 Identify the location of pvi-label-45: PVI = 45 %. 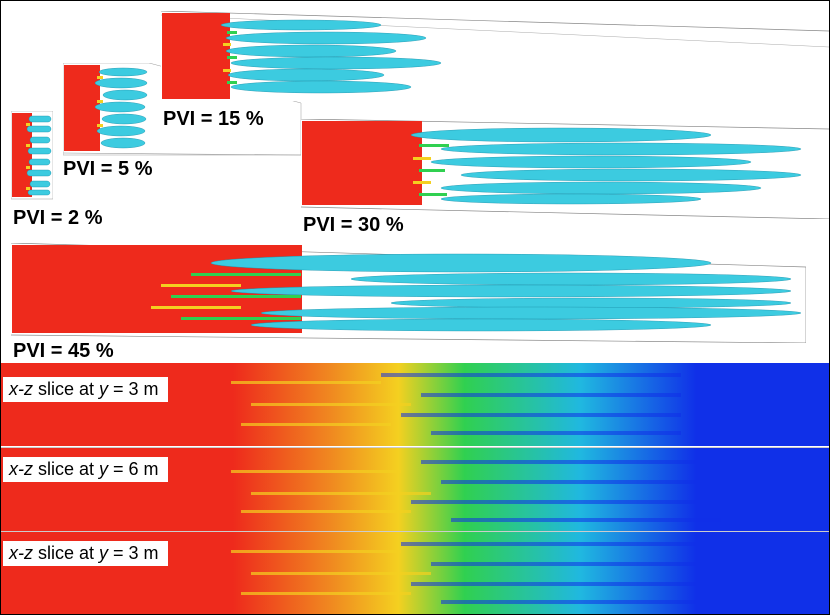
(63, 351).